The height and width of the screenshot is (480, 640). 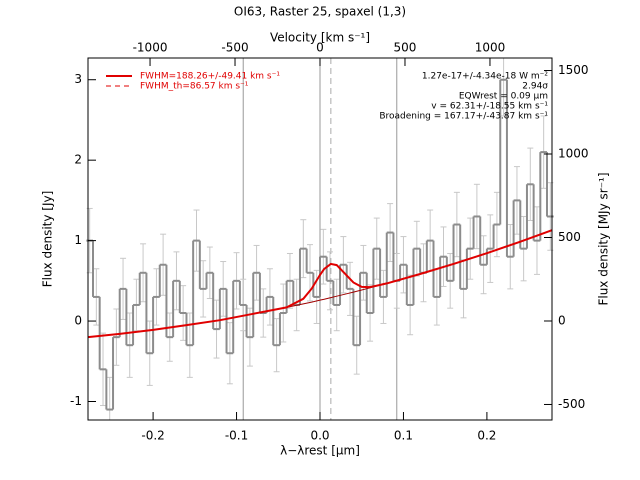 What do you see at coordinates (463, 117) in the screenshot?
I see `annotation: Broadening = 167.17+/-43.87 km s⁻¹` at bounding box center [463, 117].